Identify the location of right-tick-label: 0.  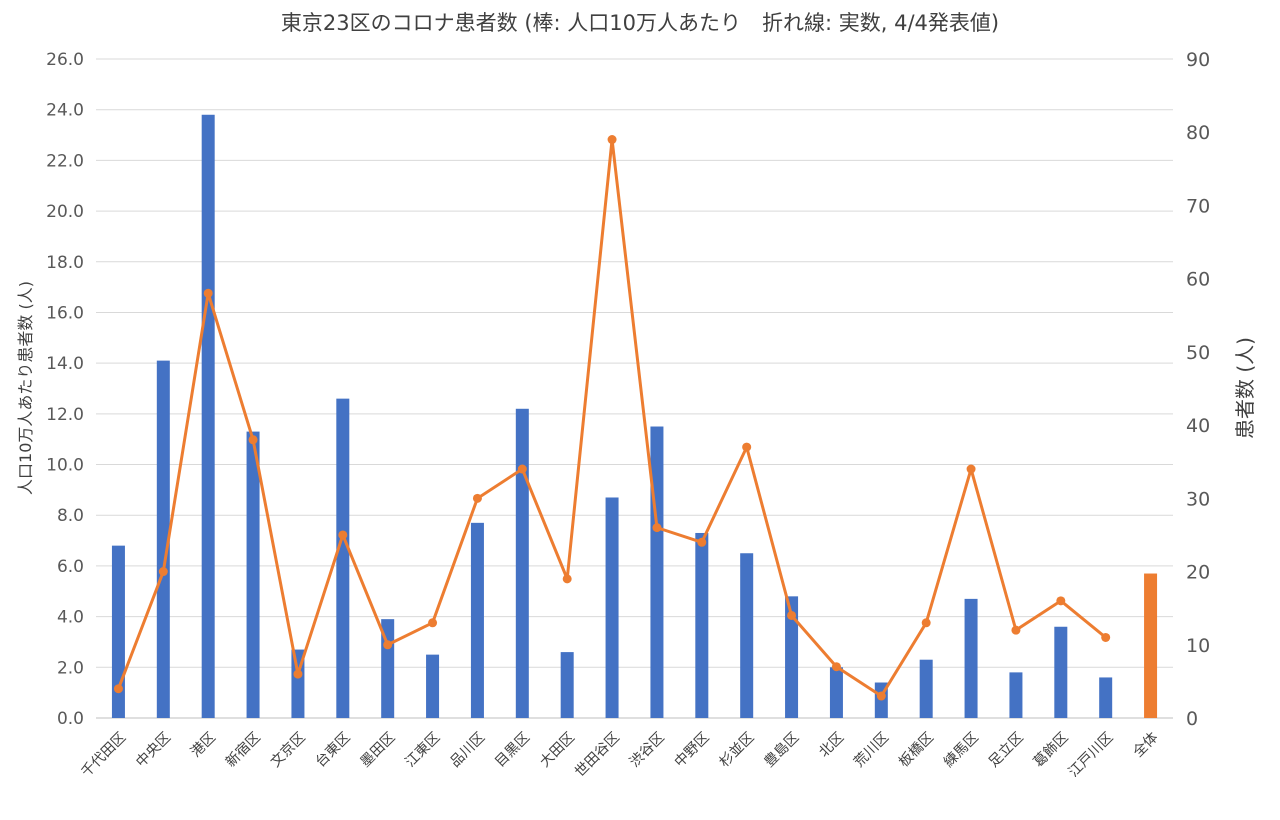
(1192, 719).